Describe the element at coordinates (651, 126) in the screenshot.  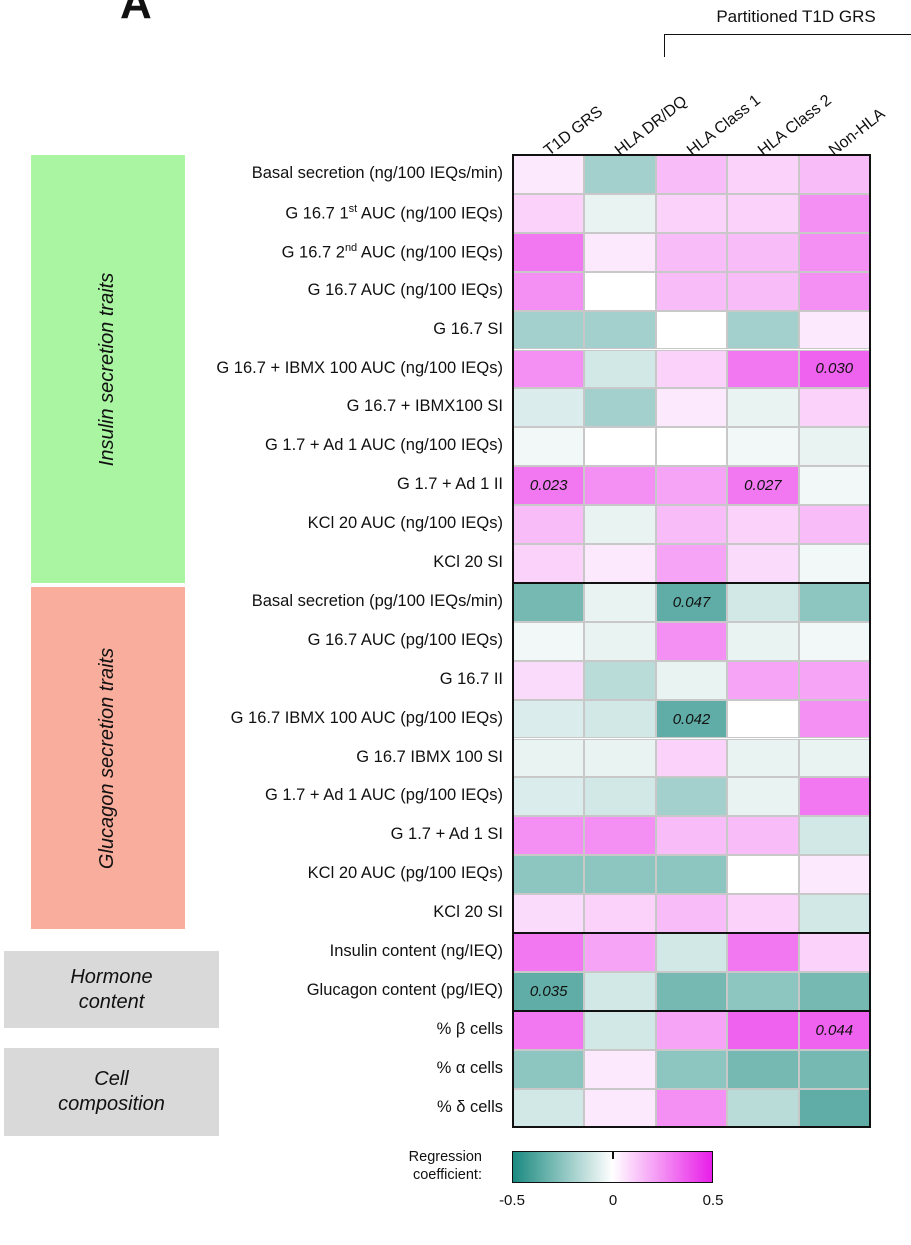
I see `column-label-hla-dr-dq: HLA DR/DQ` at that location.